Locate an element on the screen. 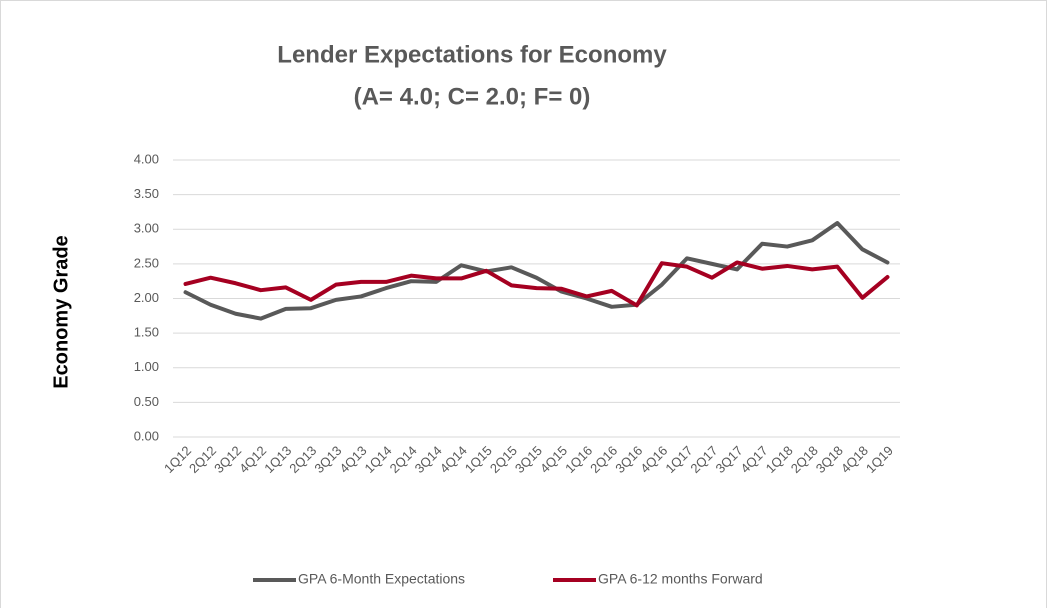 This screenshot has height=608, width=1048. y-tick-label: 2.00 is located at coordinates (146, 297).